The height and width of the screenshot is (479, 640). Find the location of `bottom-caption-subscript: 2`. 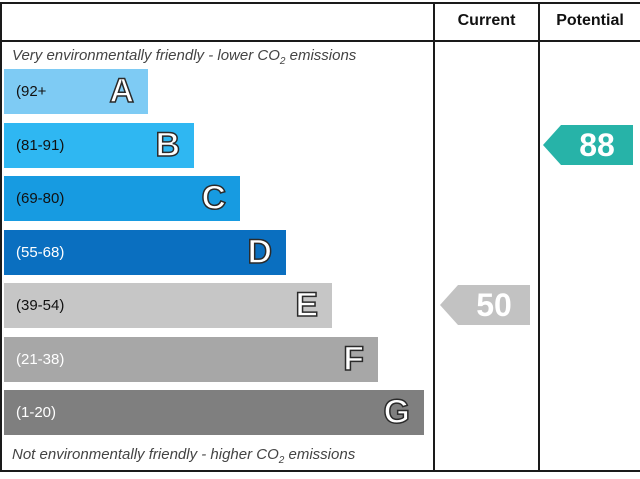

bottom-caption-subscript: 2 is located at coordinates (281, 460).